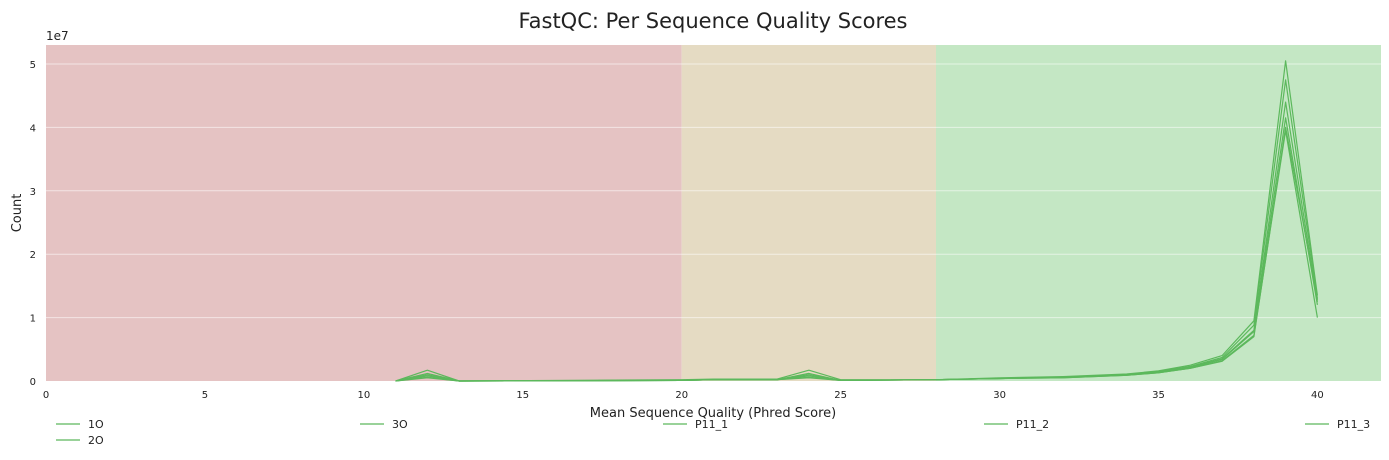 This screenshot has width=1389, height=460. Describe the element at coordinates (1032, 424) in the screenshot. I see `legend-label: P11_2` at that location.